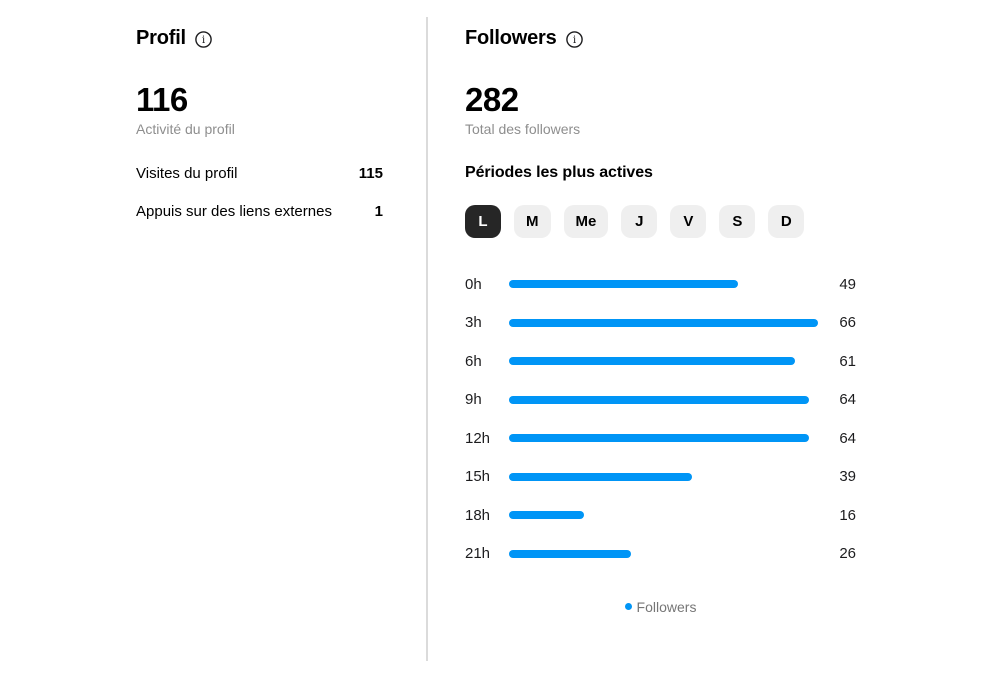  What do you see at coordinates (532, 221) in the screenshot?
I see `day-tab-m: M` at bounding box center [532, 221].